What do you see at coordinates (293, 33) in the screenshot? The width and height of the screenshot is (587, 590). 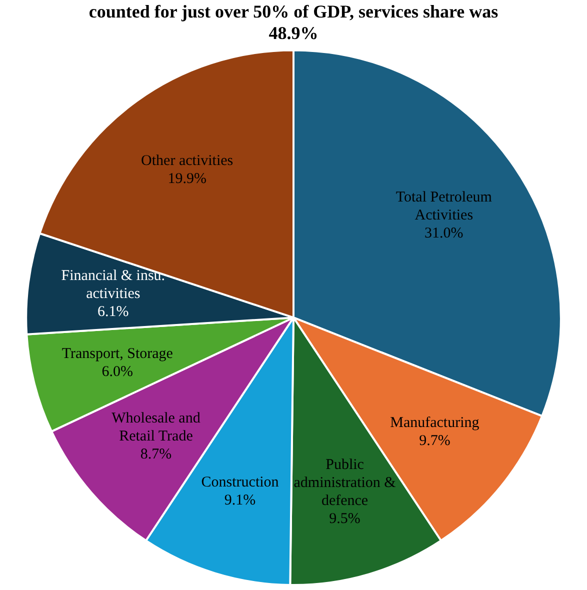 I see `text: 48.9%` at bounding box center [293, 33].